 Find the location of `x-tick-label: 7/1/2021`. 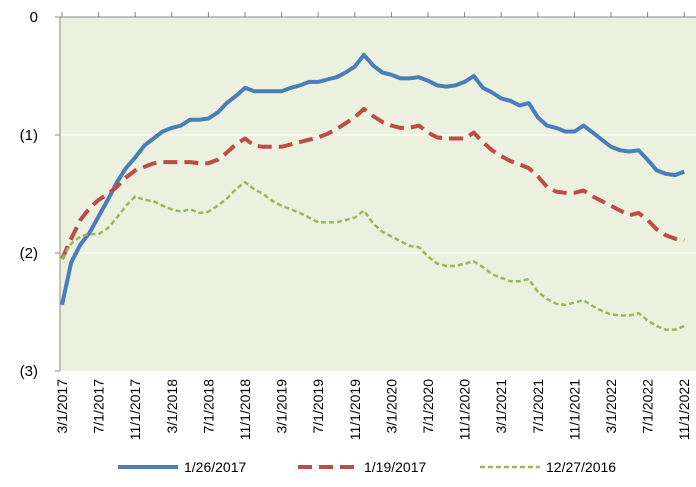

x-tick-label: 7/1/2021 is located at coordinates (538, 406).